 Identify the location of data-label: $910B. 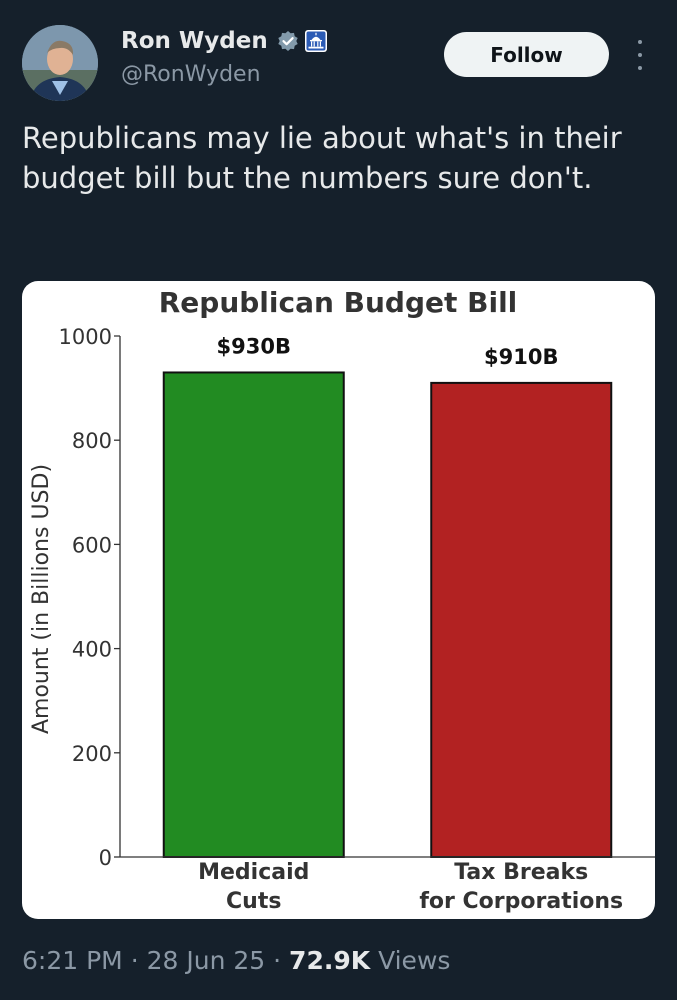
(521, 357).